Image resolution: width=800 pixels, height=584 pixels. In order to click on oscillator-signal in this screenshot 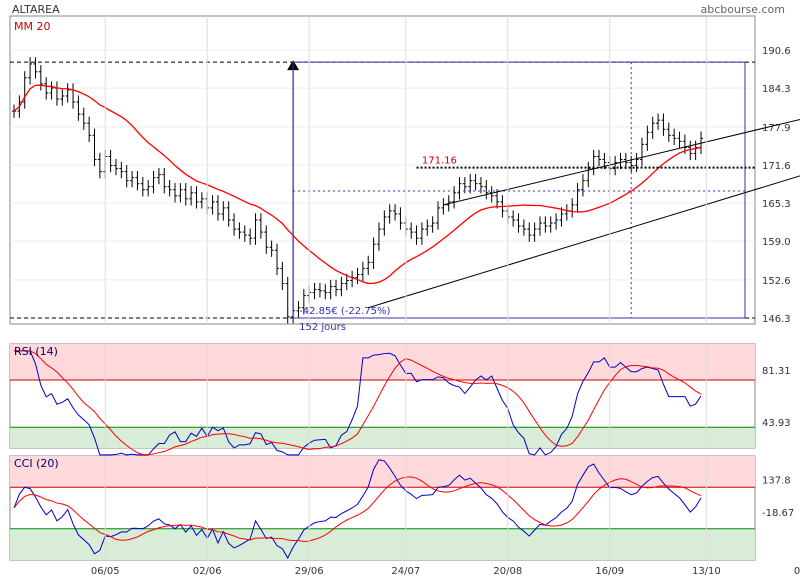, I will do `click(357, 509)`.